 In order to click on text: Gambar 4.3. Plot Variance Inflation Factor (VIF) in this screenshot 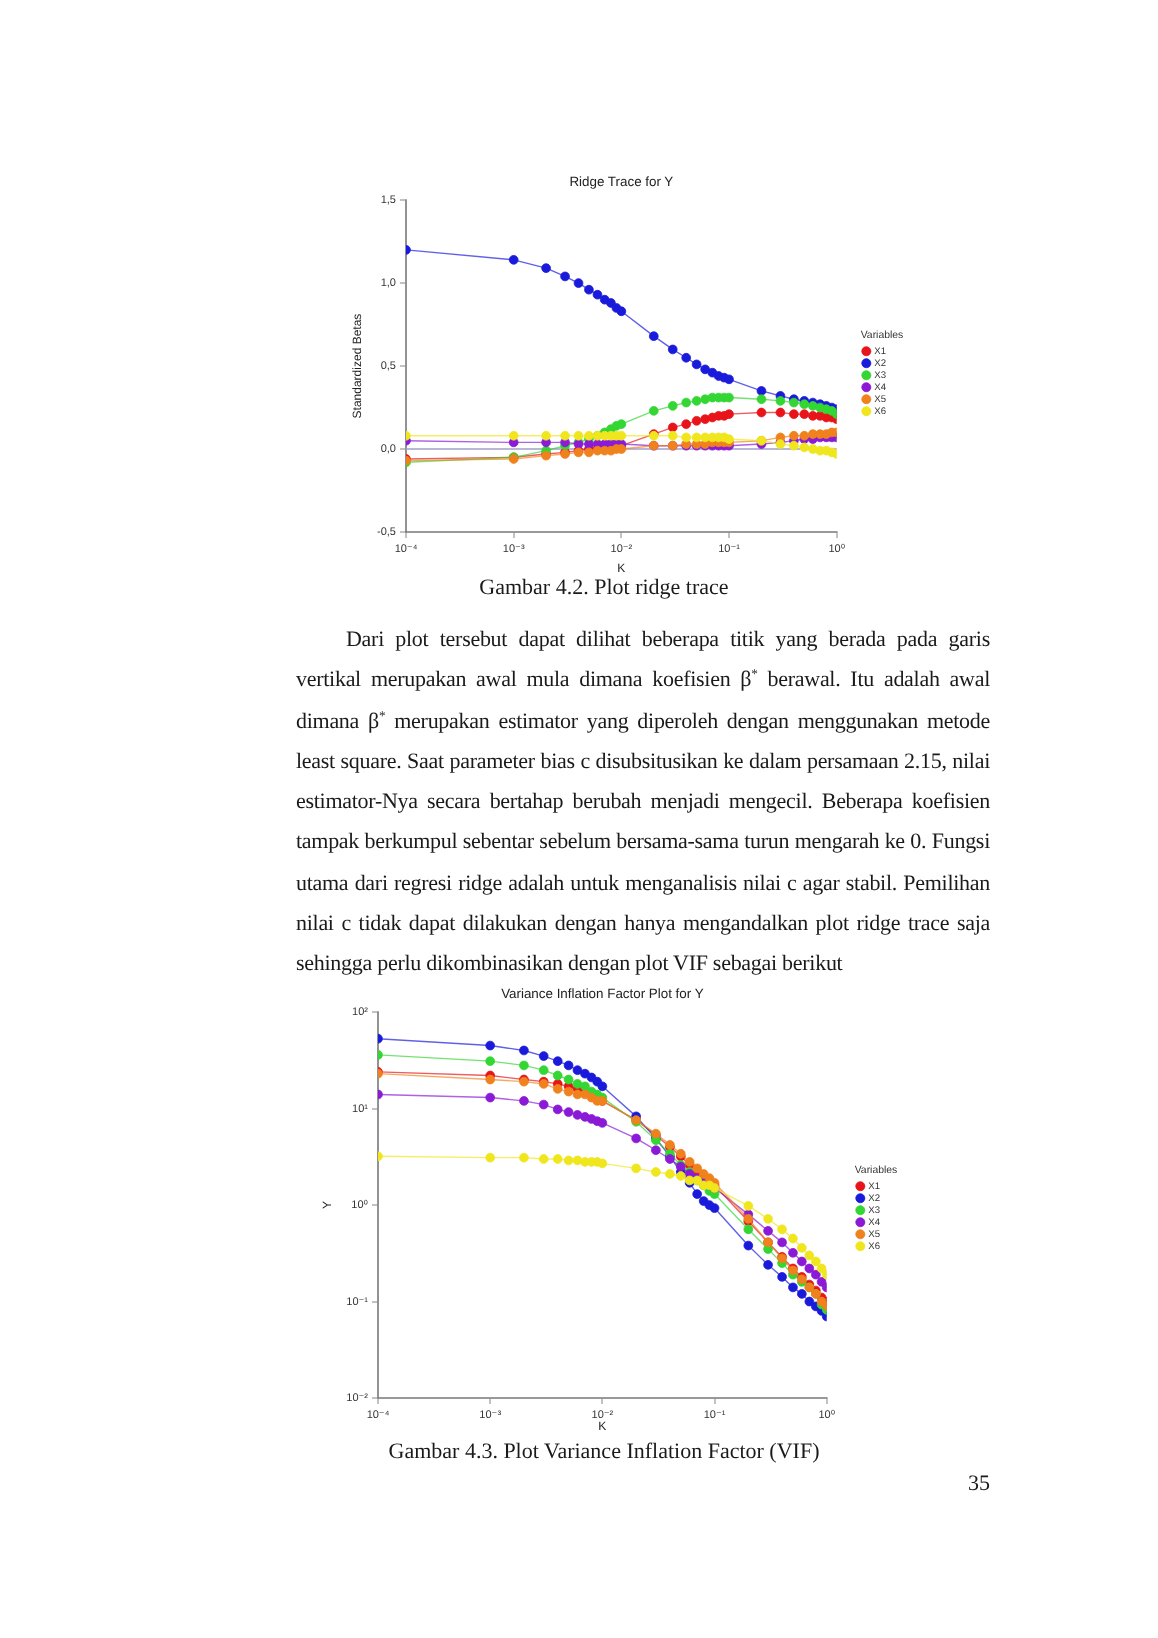, I will do `click(604, 1452)`.